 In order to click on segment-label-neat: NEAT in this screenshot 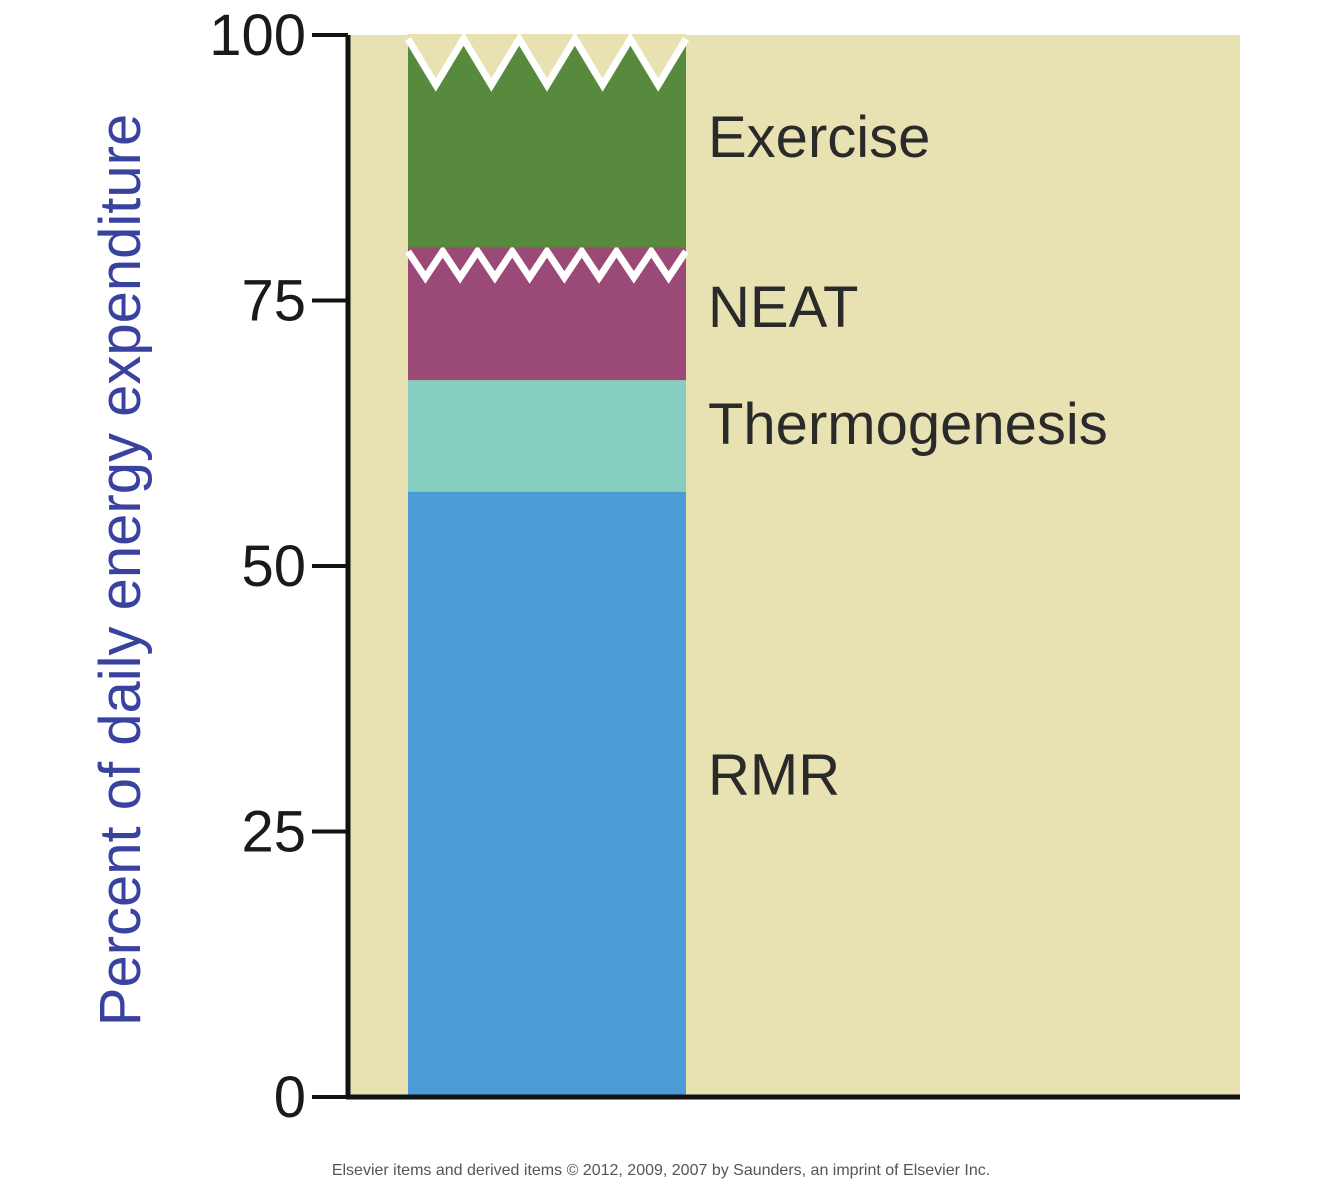, I will do `click(783, 307)`.